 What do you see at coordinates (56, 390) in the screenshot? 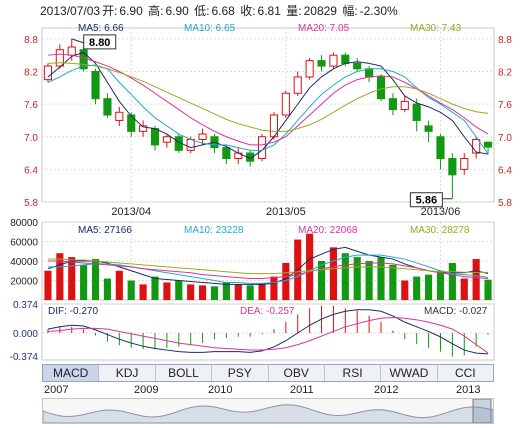
I see `navigator-year: 2007` at bounding box center [56, 390].